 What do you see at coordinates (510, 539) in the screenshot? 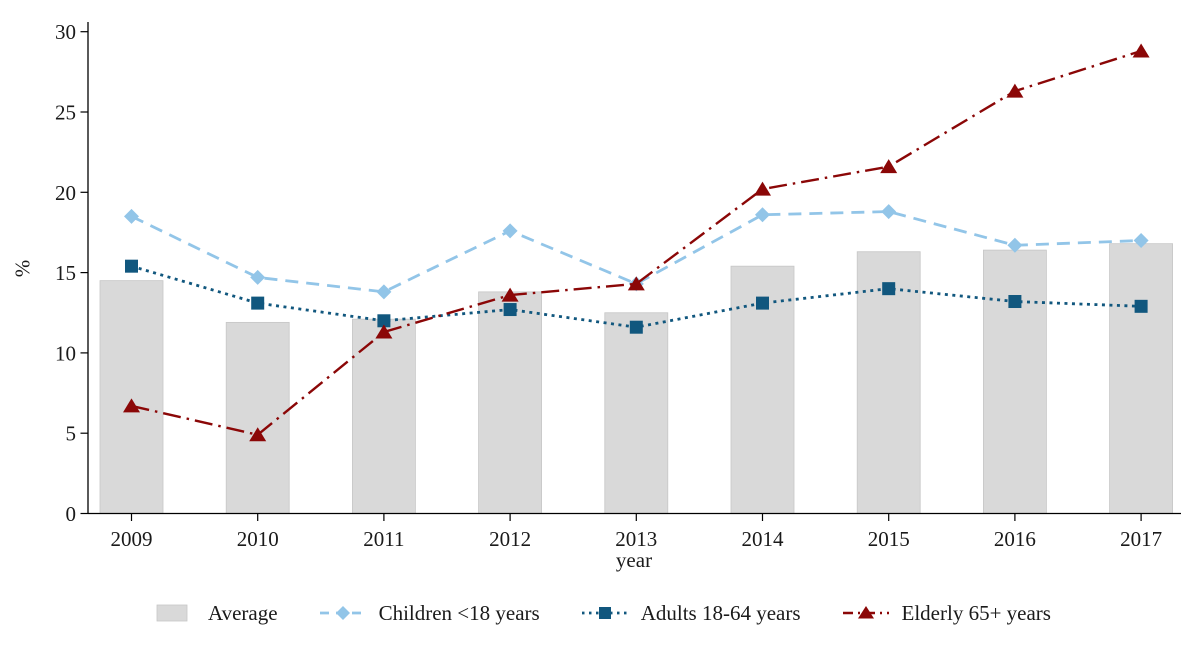
I see `x-tick-label-2012: 2012` at bounding box center [510, 539].